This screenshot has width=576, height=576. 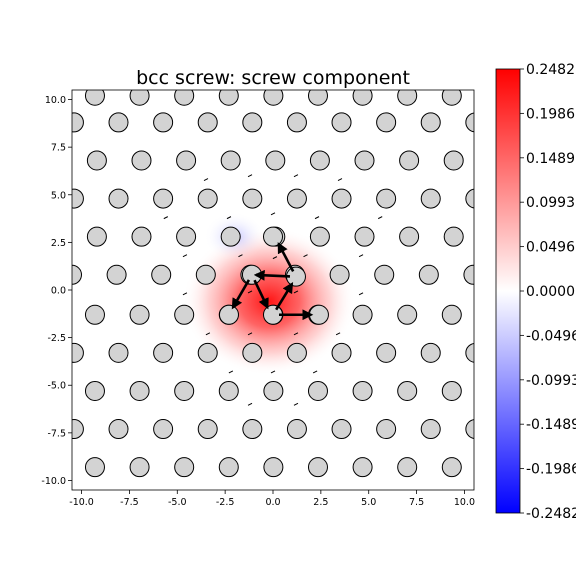 What do you see at coordinates (272, 502) in the screenshot?
I see `x-tick-label: 0.0` at bounding box center [272, 502].